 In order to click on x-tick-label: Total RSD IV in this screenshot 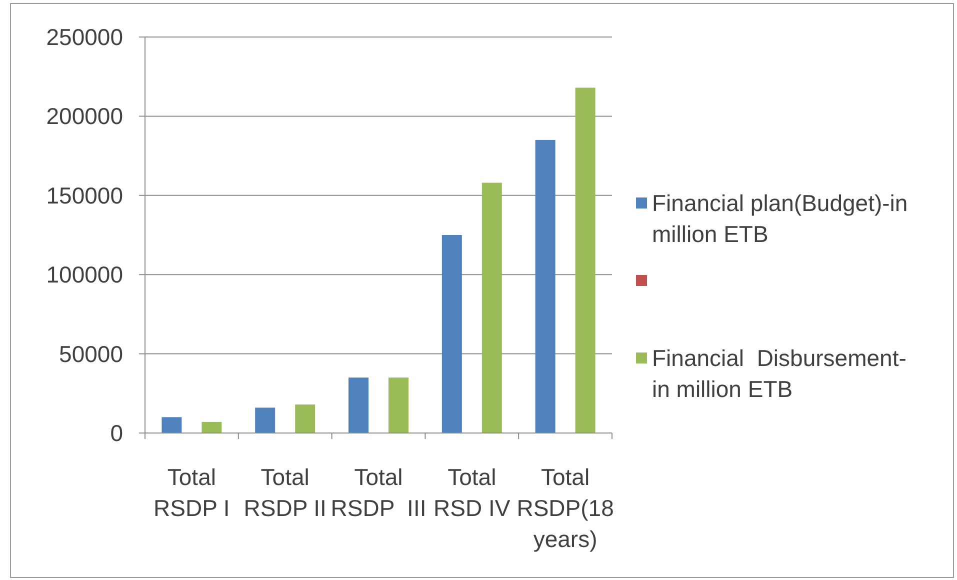, I will do `click(472, 492)`.